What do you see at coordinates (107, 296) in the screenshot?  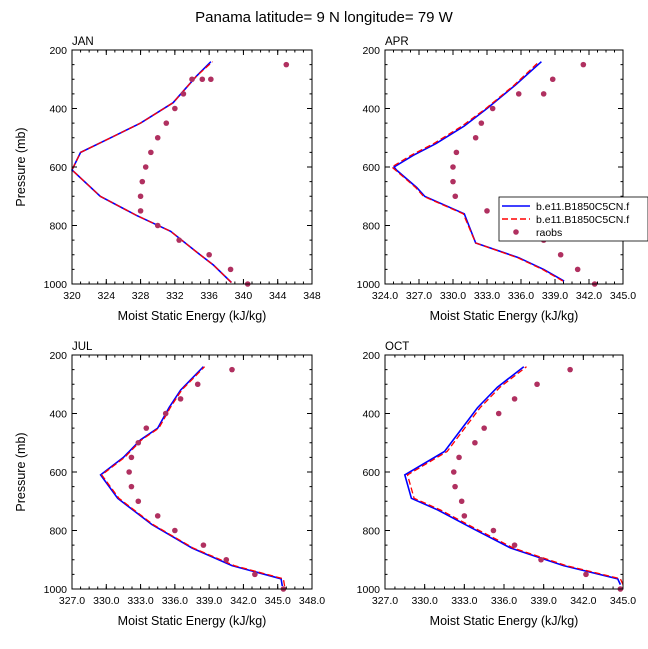 I see `x-tick-label: 324` at bounding box center [107, 296].